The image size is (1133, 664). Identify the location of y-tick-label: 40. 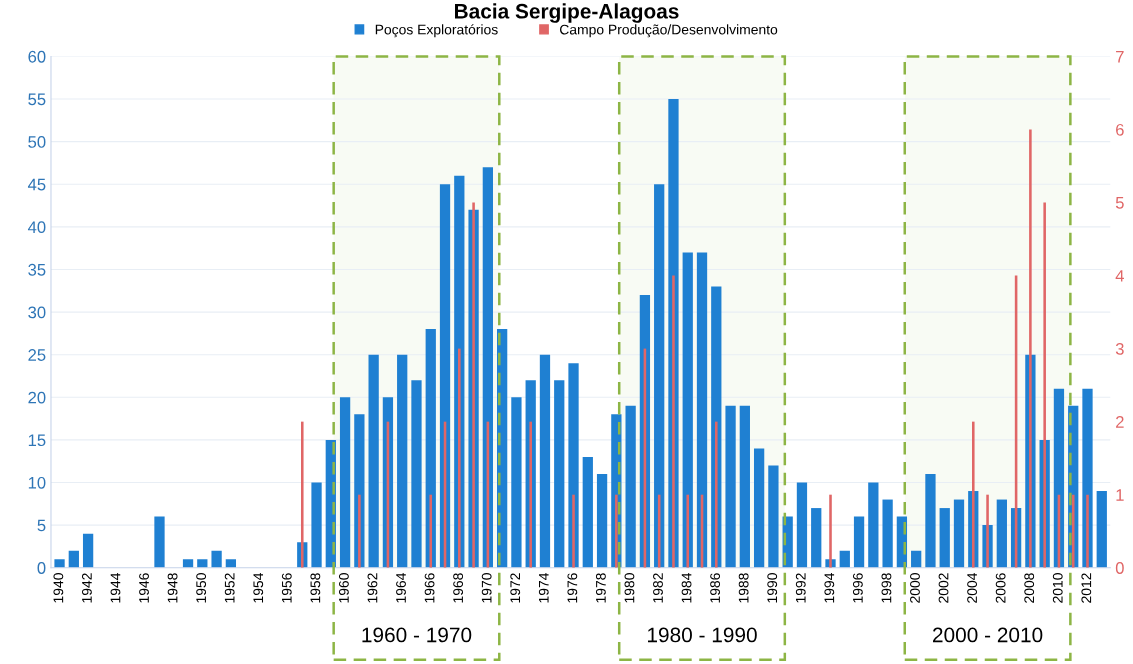
(36, 227).